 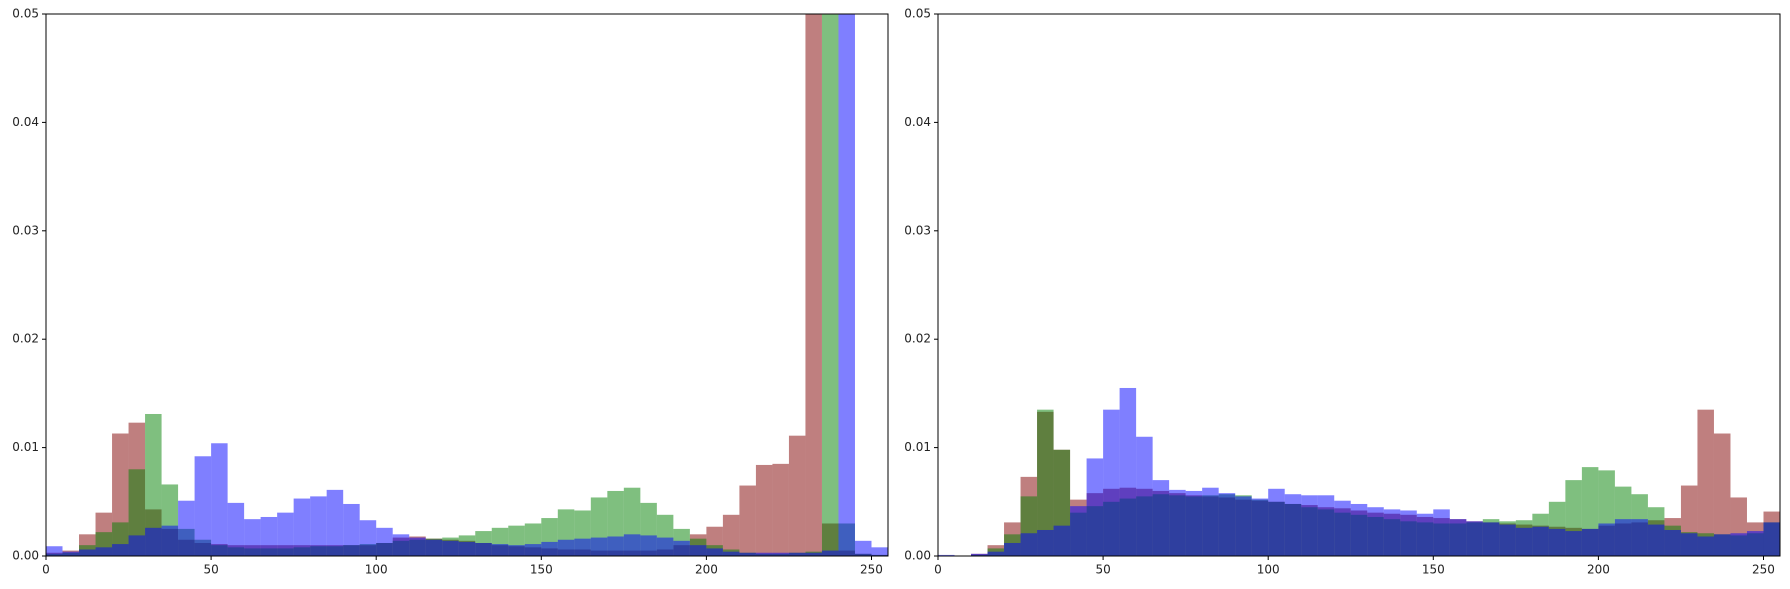 What do you see at coordinates (25, 122) in the screenshot?
I see `y-tick-label: 0.04` at bounding box center [25, 122].